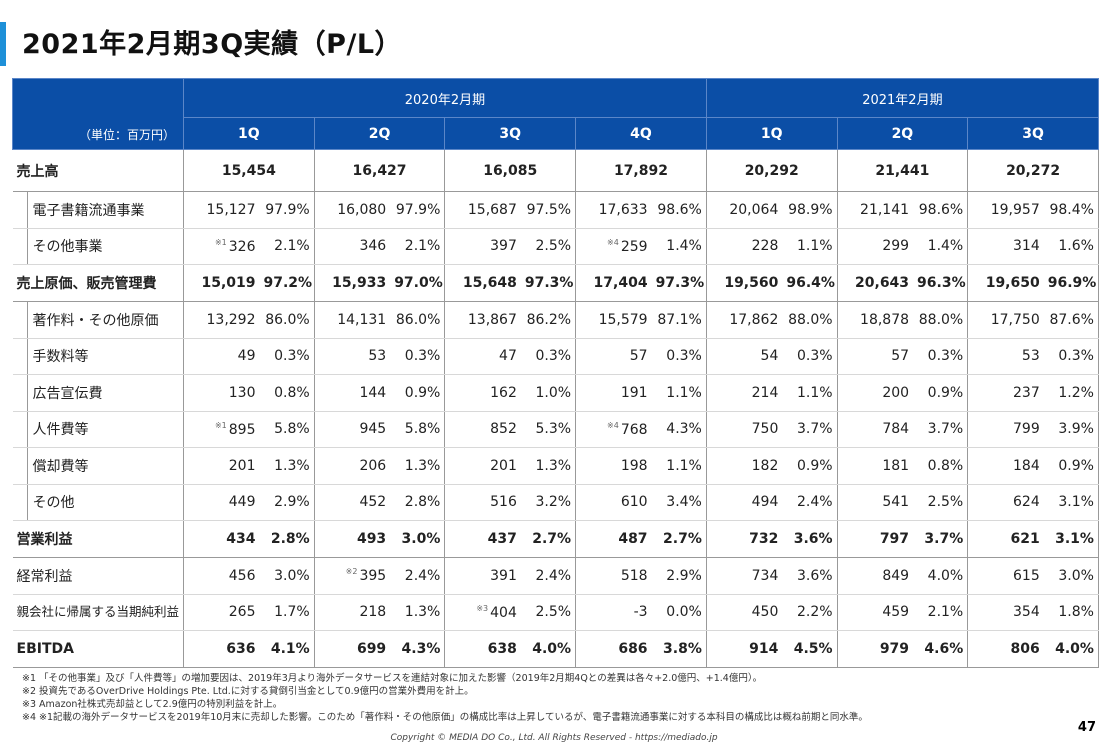  Describe the element at coordinates (613, 283) in the screenshot. I see `cell-value: 17,404` at that location.